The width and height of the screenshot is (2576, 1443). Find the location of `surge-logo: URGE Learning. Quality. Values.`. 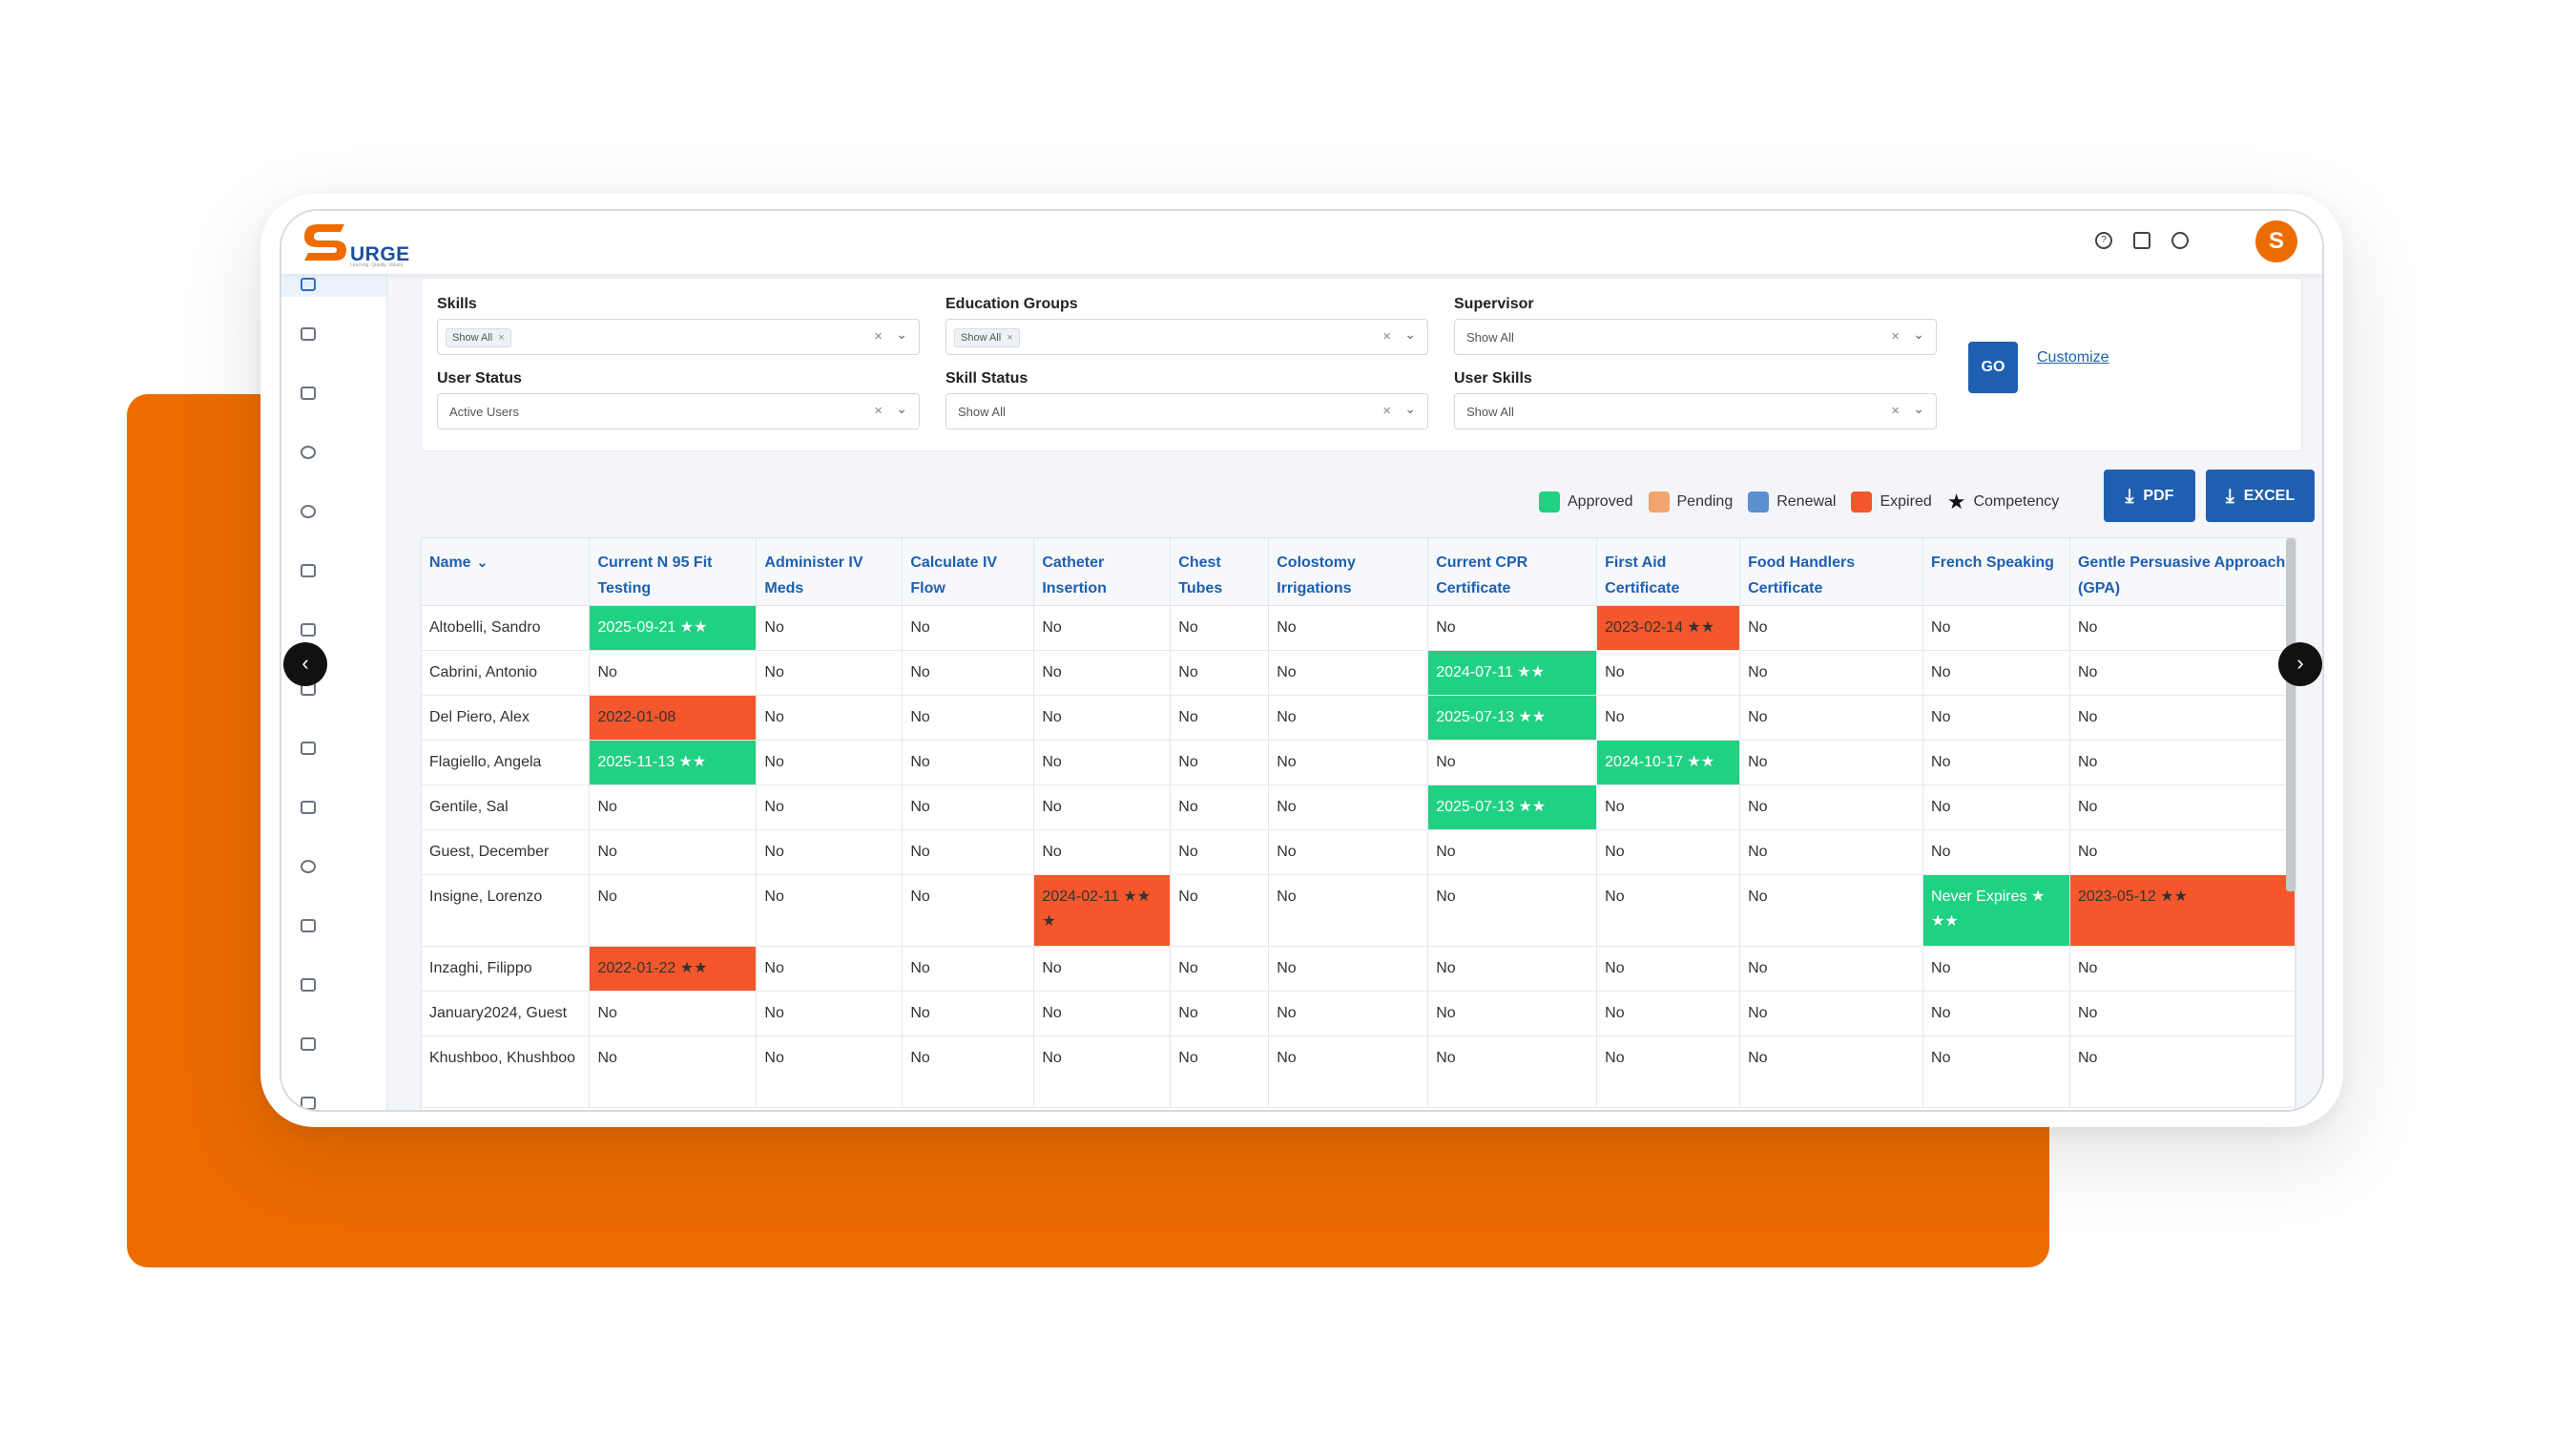

surge-logo: URGE Learning. Quality. Values. is located at coordinates (357, 244).